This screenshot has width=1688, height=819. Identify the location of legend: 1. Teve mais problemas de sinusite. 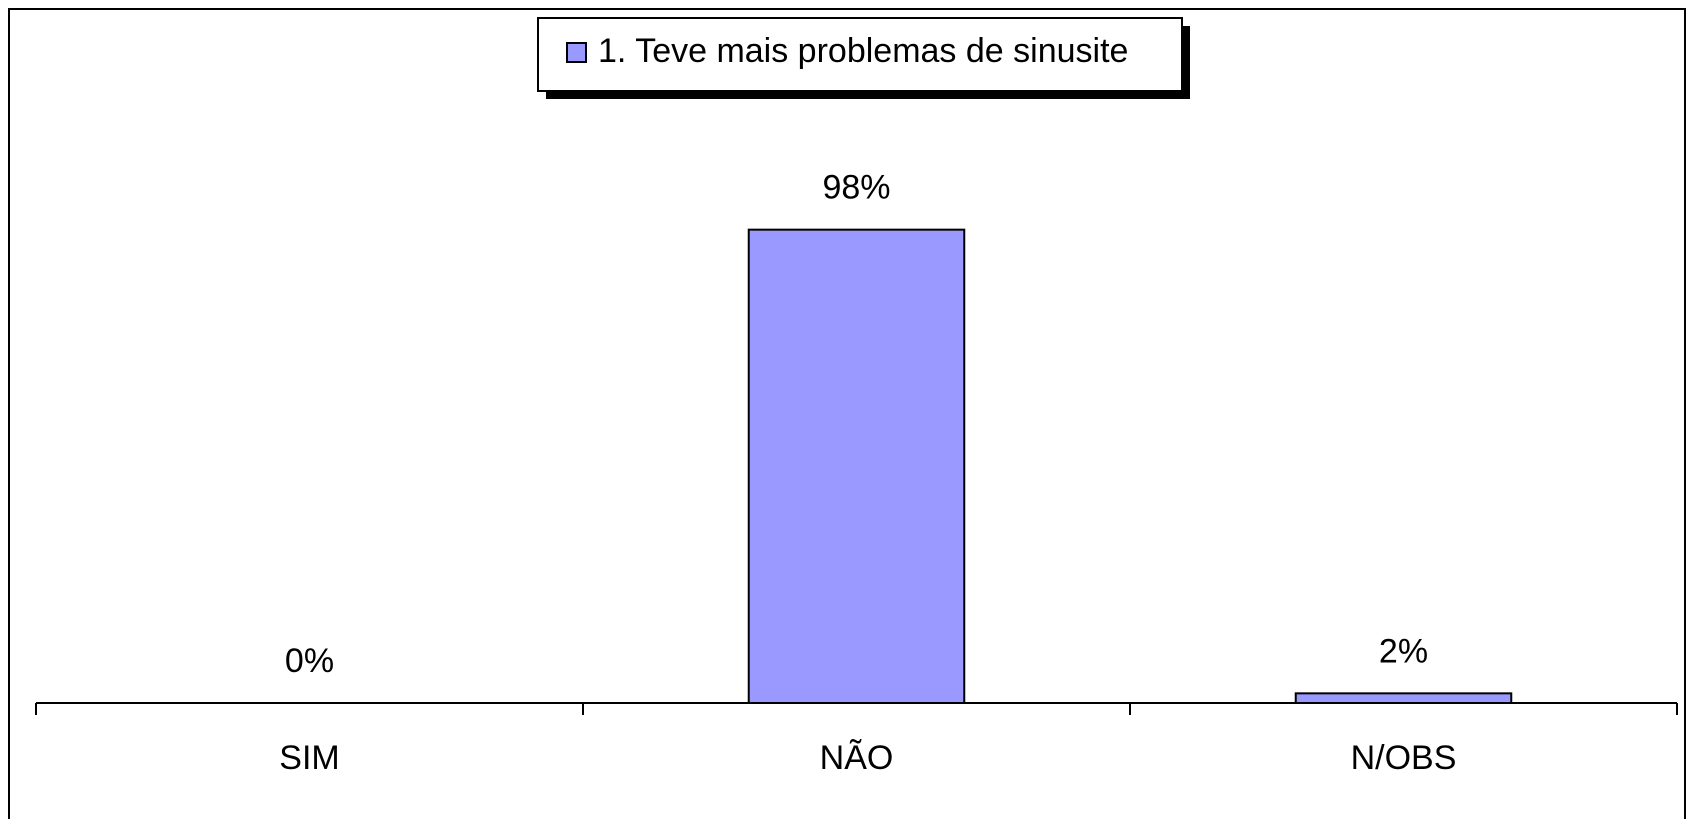
(863, 58).